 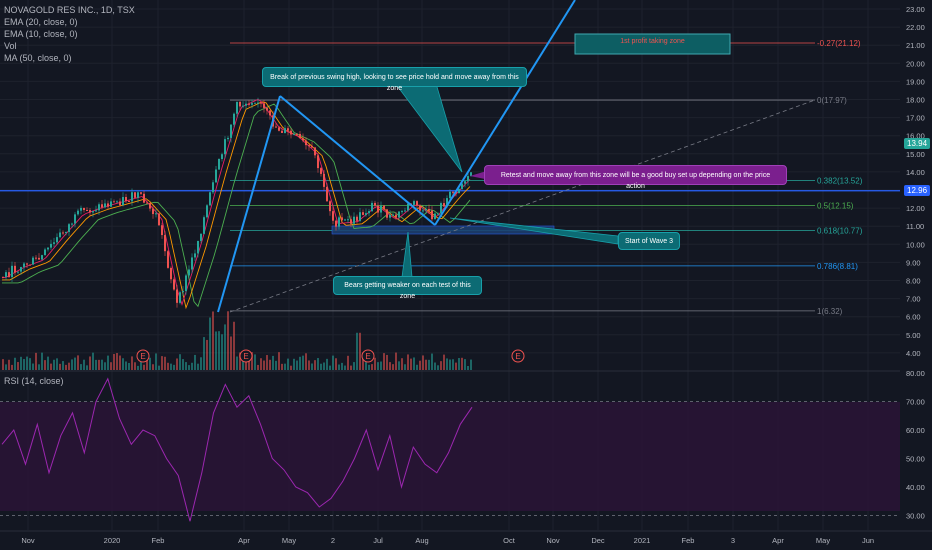 I want to click on profit-zone-box, so click(x=652, y=44).